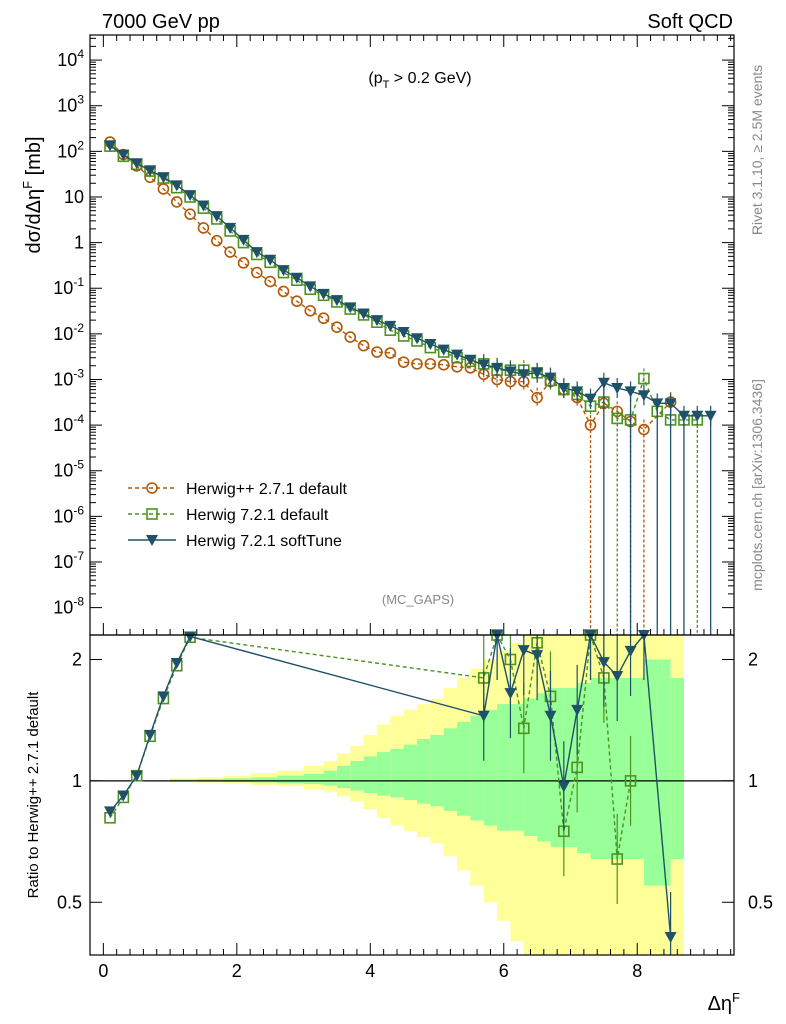 This screenshot has width=786, height=1024. Describe the element at coordinates (690, 22) in the screenshot. I see `header-right: Soft QCD` at that location.